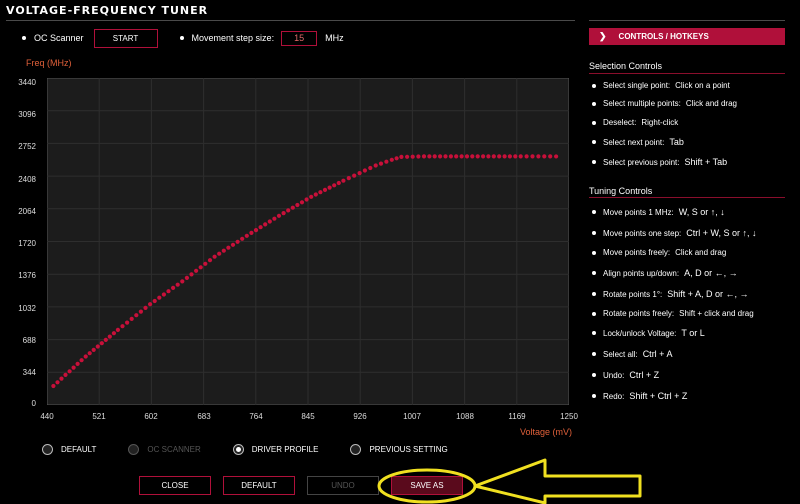  I want to click on controls-hotkeys-header: ❯ CONTROLS / HOTKEYS, so click(687, 36).